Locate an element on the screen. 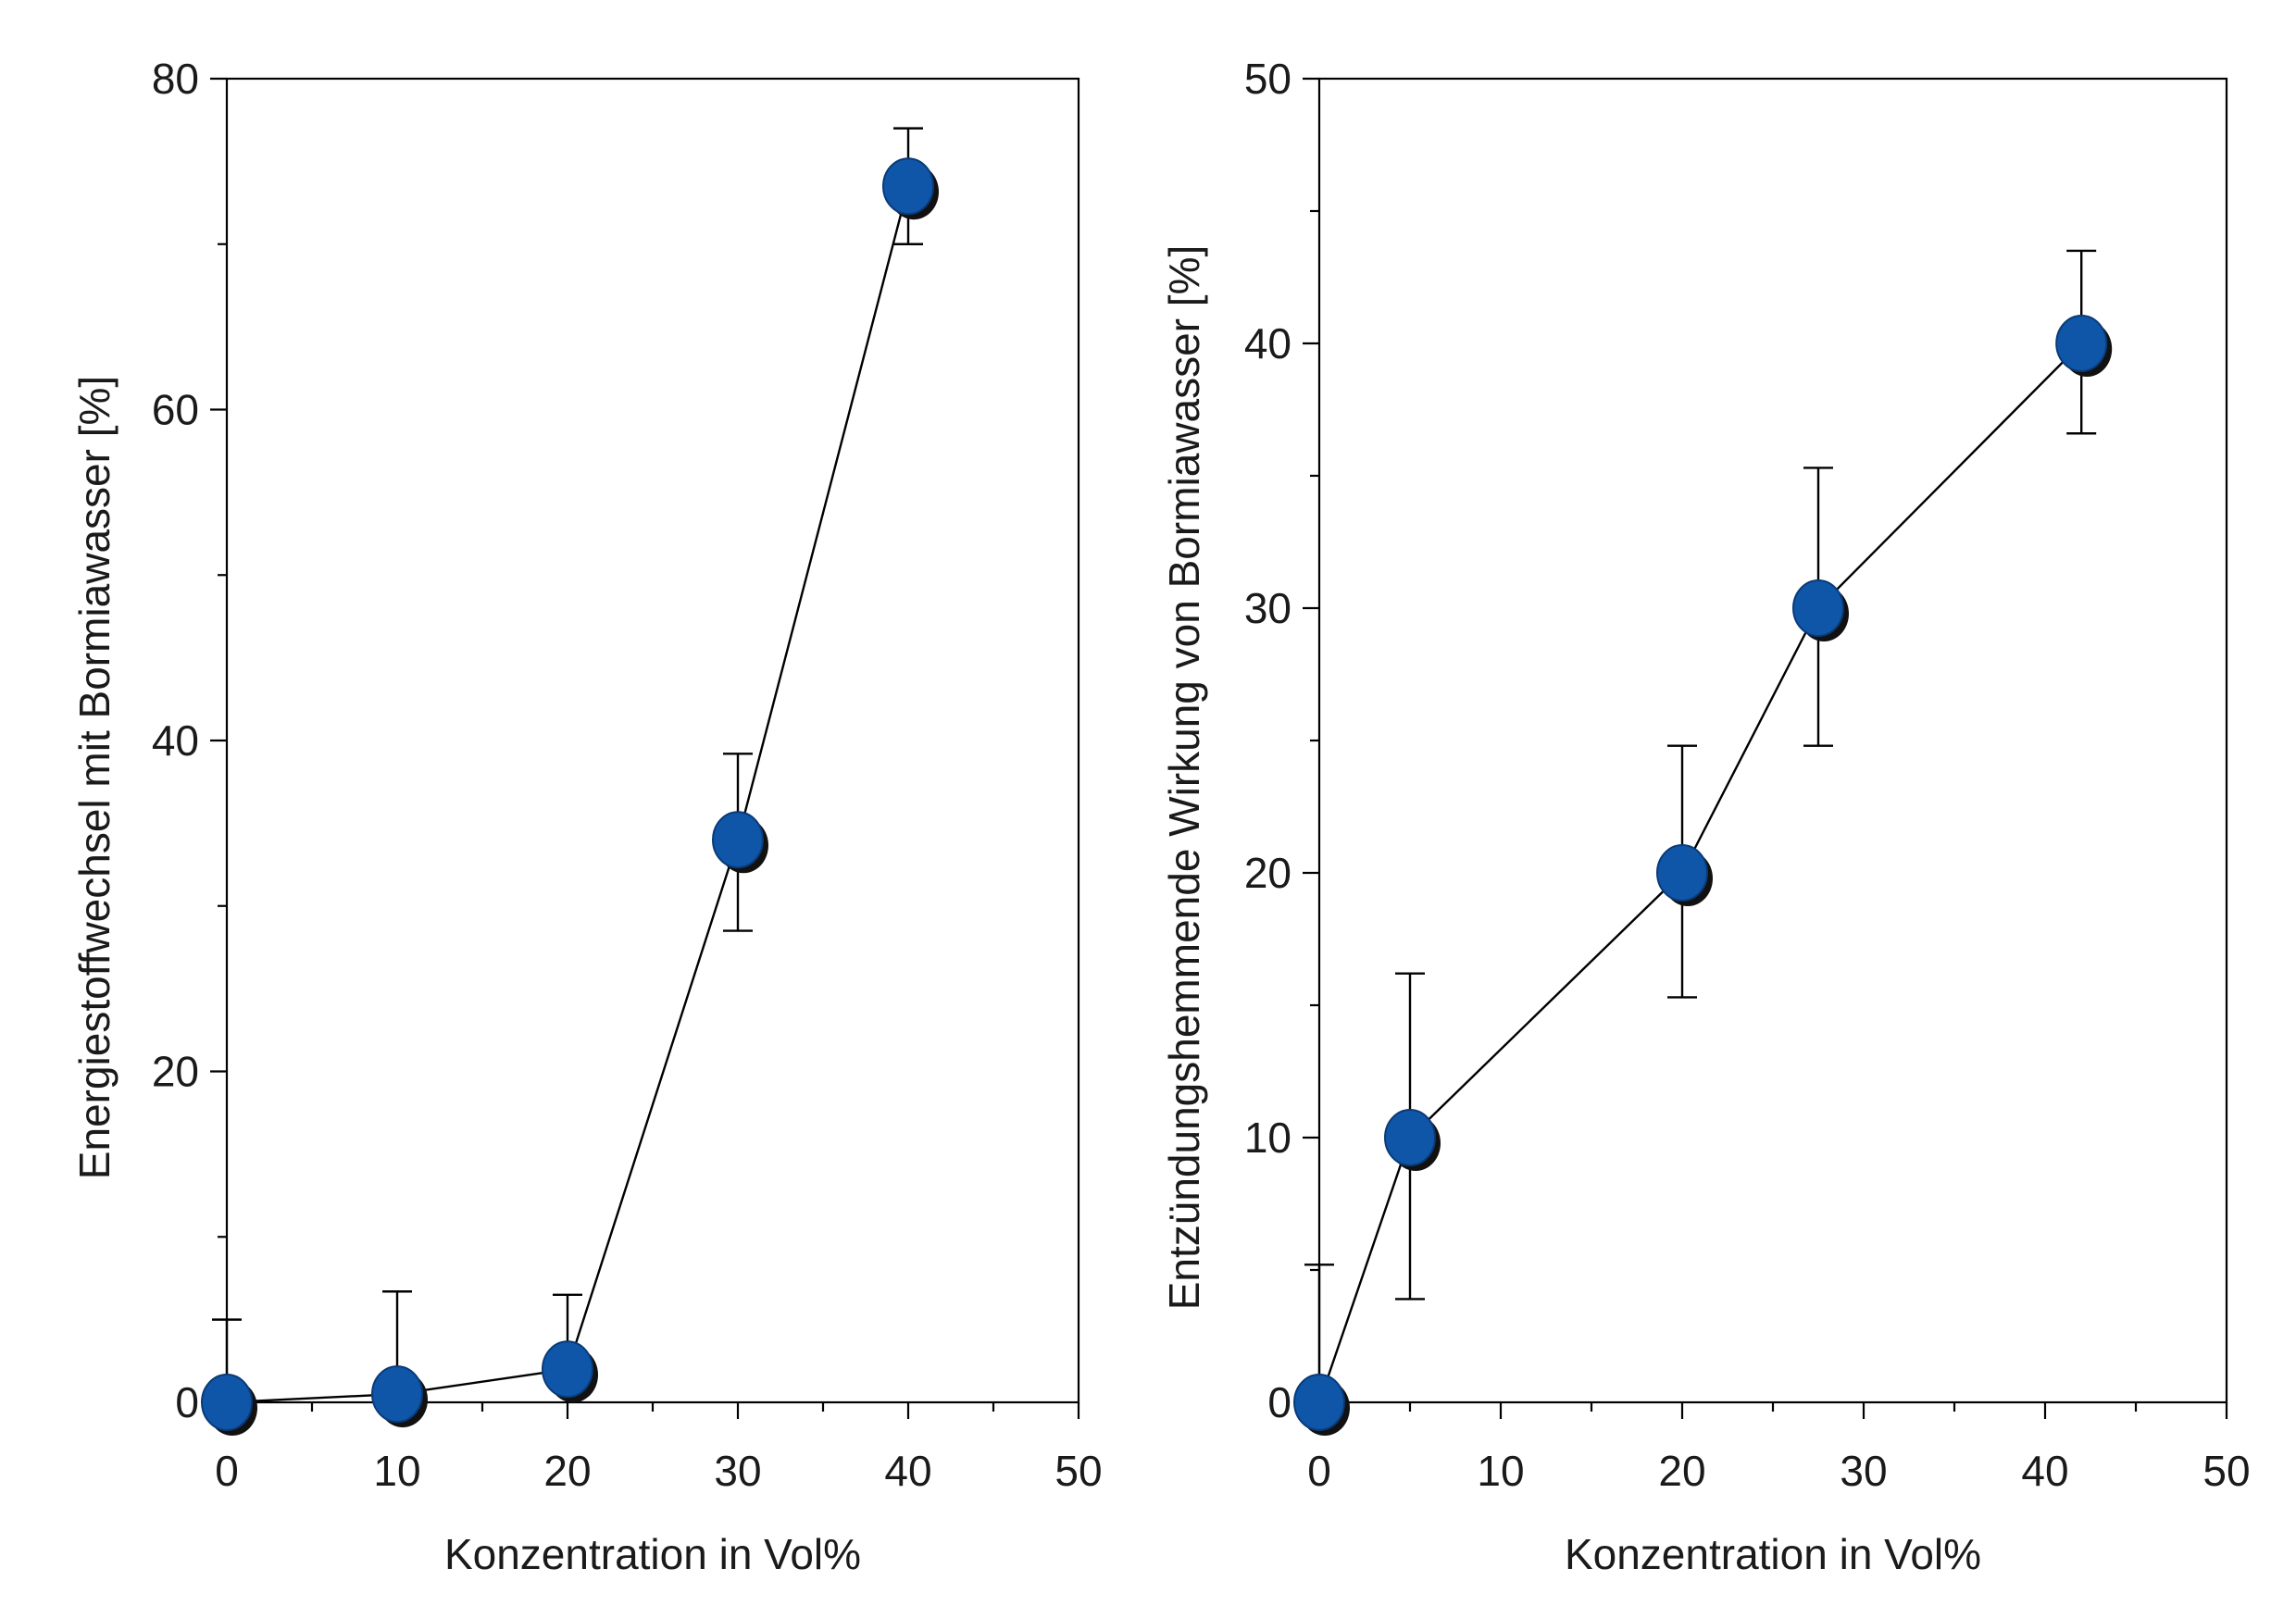  y-axis-title: Energiestoffwechsel mit Bormiawasser [%] is located at coordinates (94, 777).